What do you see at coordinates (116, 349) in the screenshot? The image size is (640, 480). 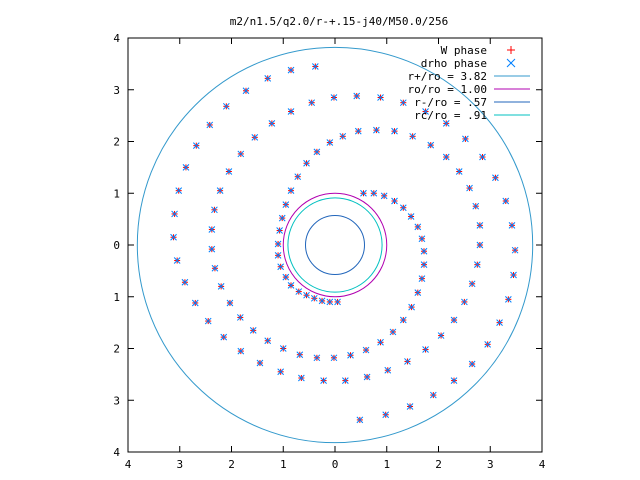 I see `y-tick-label: 2` at bounding box center [116, 349].